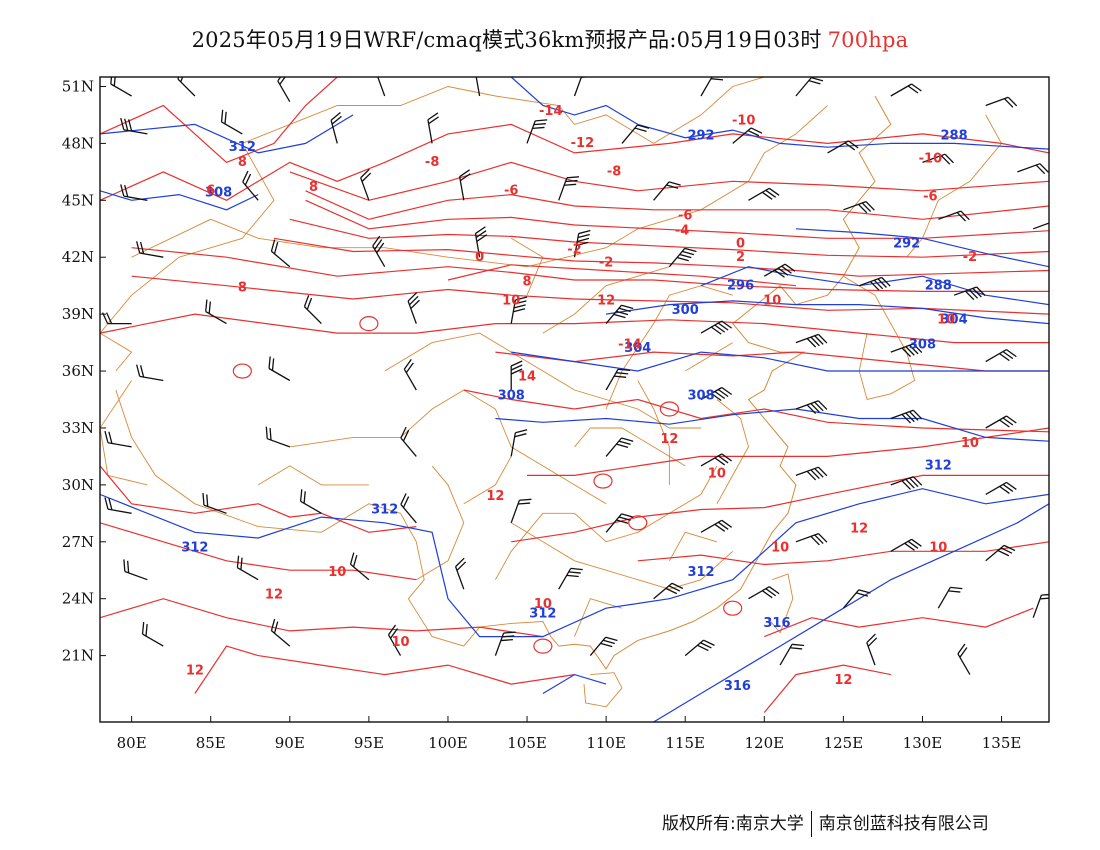 This screenshot has height=850, width=1100. Describe the element at coordinates (740, 285) in the screenshot. I see `height-label: 296` at that location.